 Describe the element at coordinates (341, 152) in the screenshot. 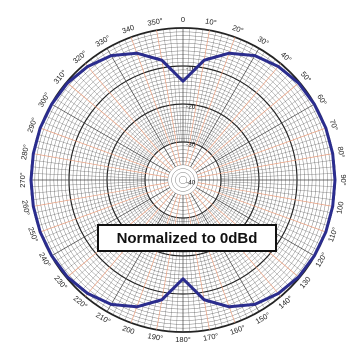

I see `angle-label: 80°` at that location.